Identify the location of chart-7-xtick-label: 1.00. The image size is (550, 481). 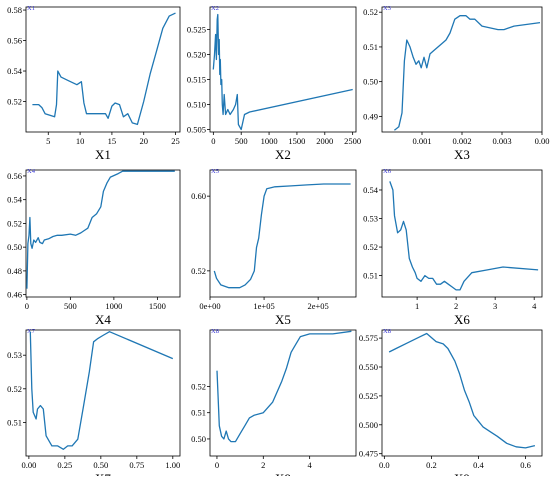
(172, 465).